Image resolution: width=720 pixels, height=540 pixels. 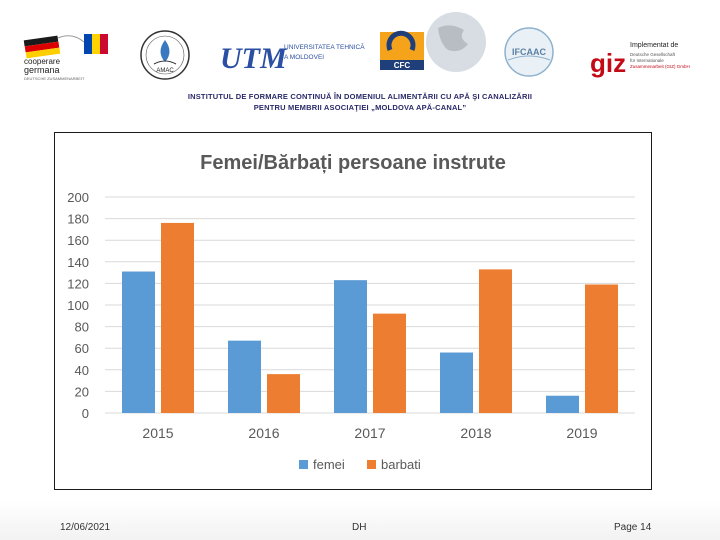 What do you see at coordinates (329, 464) in the screenshot?
I see `legend-label-femei: femei` at bounding box center [329, 464].